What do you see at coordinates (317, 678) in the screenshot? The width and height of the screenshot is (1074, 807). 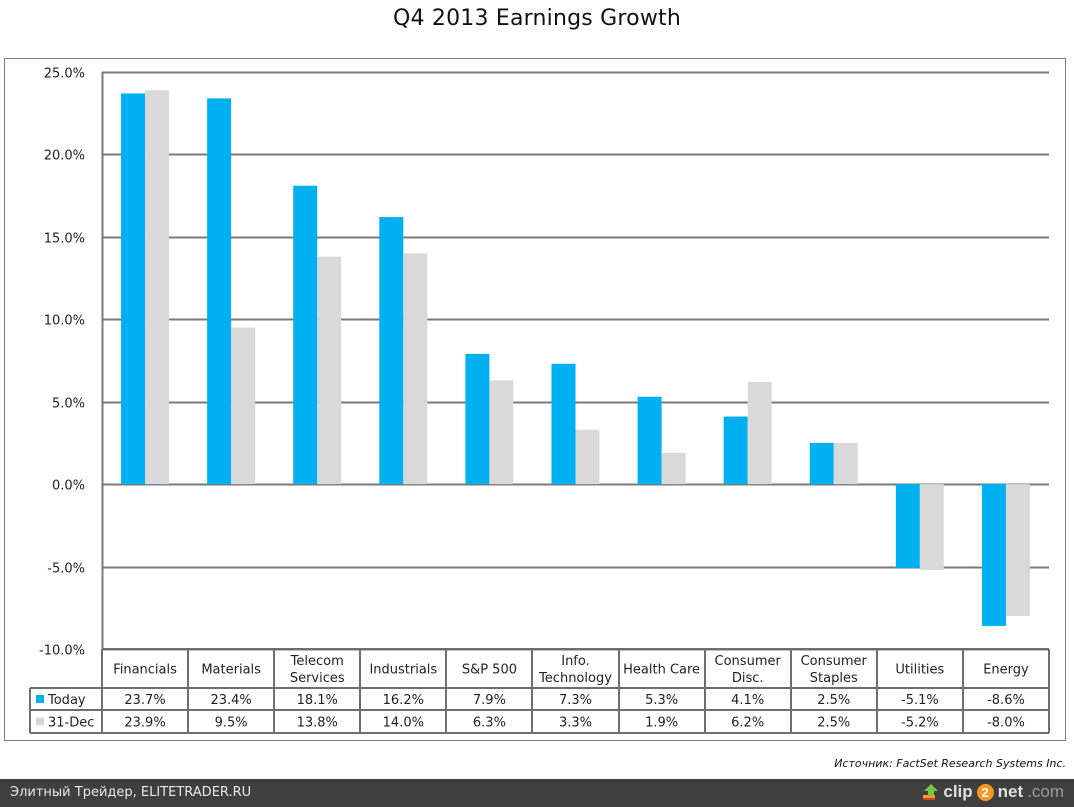 I see `category-label: Services` at bounding box center [317, 678].